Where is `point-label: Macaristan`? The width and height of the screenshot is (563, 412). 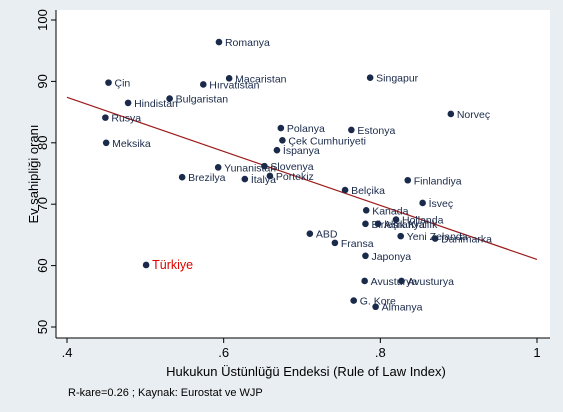 point-label: Macaristan is located at coordinates (261, 79).